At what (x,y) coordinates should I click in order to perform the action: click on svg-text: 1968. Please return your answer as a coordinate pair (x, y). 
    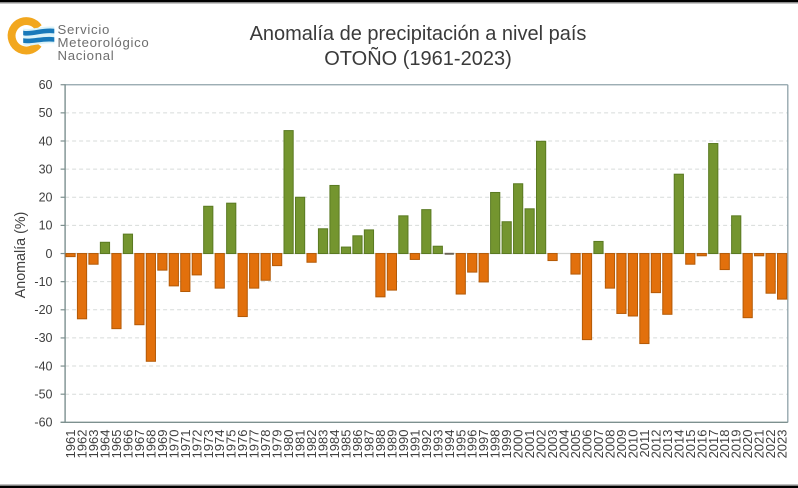
    Looking at the image, I should click on (150, 444).